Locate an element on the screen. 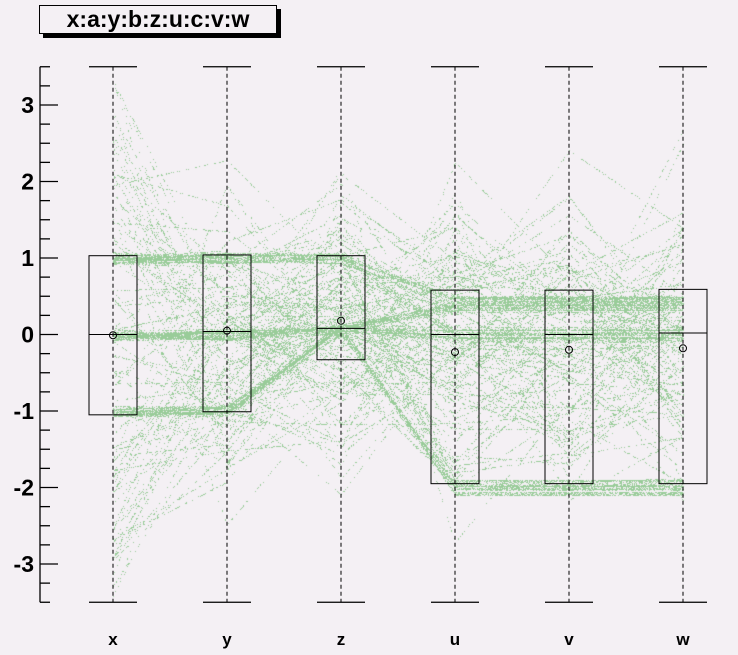 The height and width of the screenshot is (655, 738). axis-label: u is located at coordinates (455, 639).